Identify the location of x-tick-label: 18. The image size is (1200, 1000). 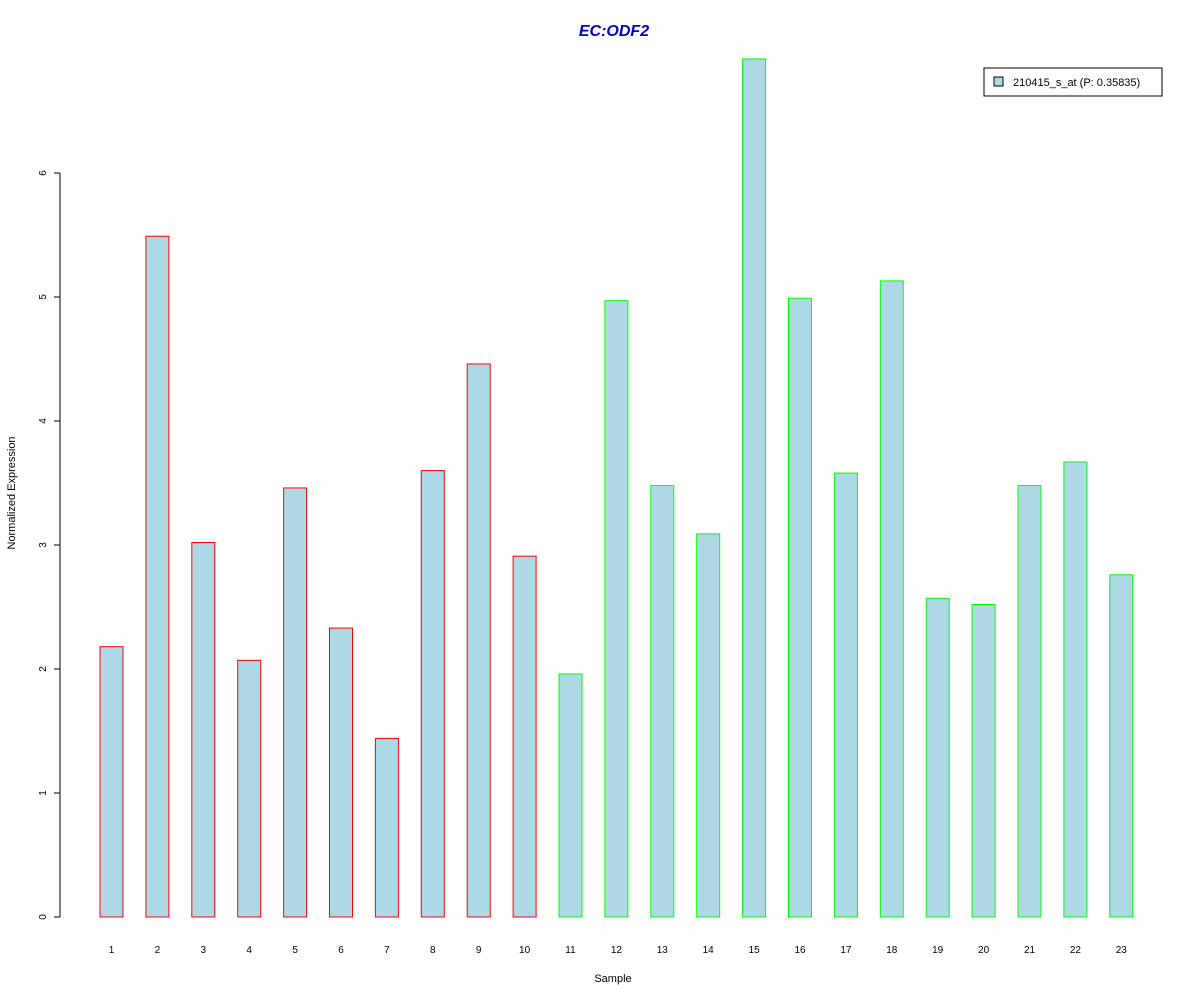
(892, 950).